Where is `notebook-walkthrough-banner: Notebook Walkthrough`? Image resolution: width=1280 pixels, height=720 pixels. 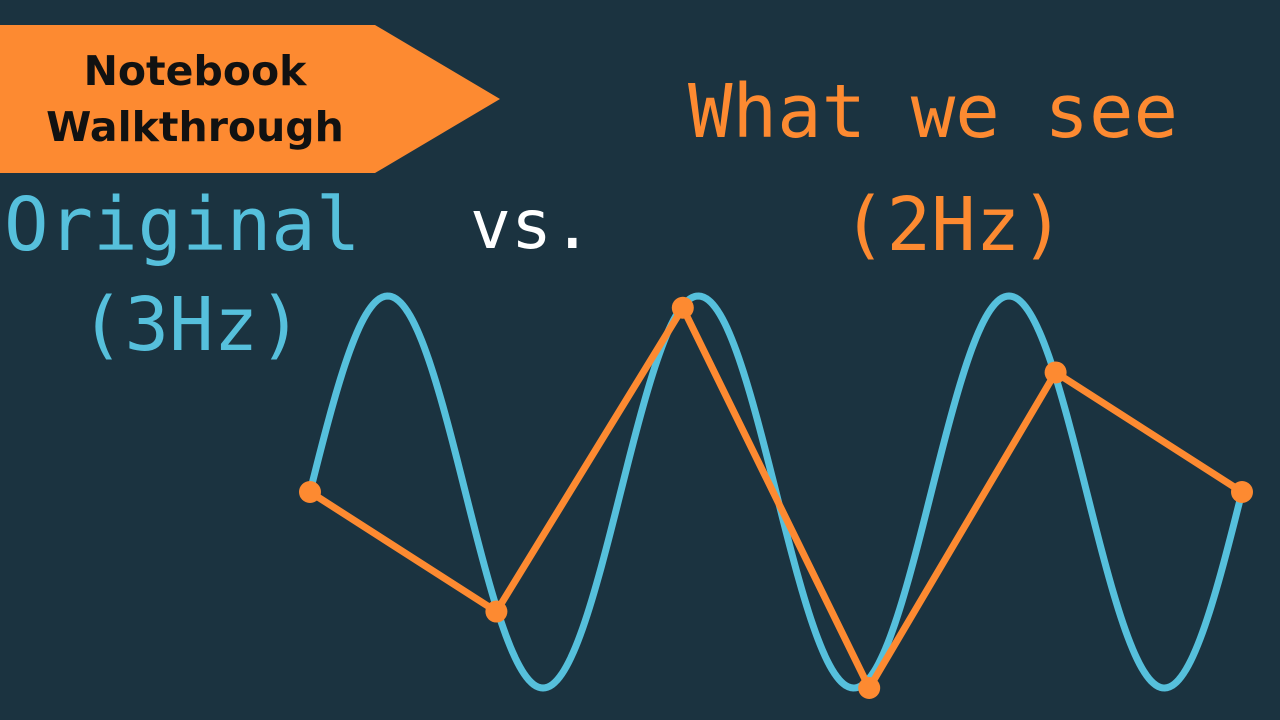
notebook-walkthrough-banner: Notebook Walkthrough is located at coordinates (250, 99).